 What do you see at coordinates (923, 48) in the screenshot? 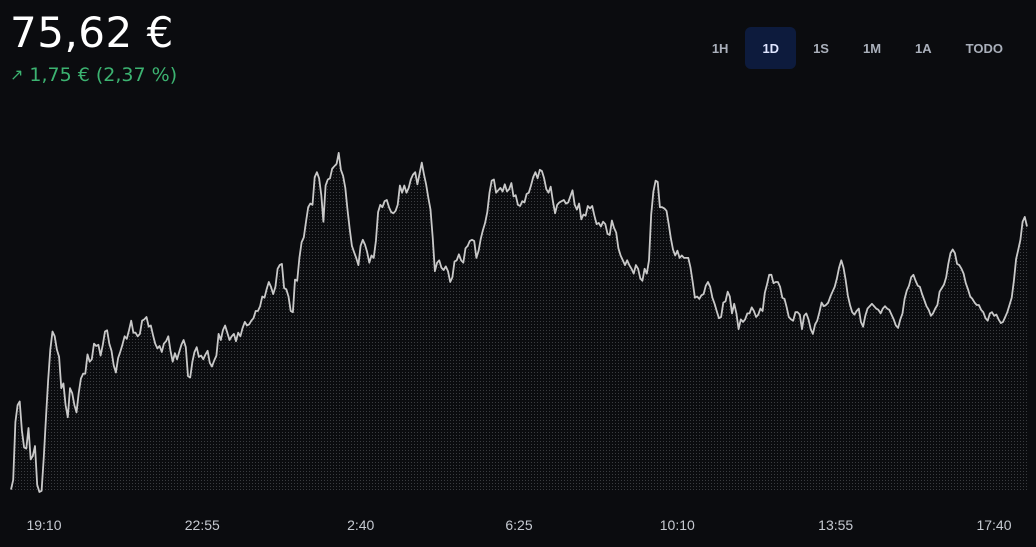
I see `range-button-1a: 1A` at bounding box center [923, 48].